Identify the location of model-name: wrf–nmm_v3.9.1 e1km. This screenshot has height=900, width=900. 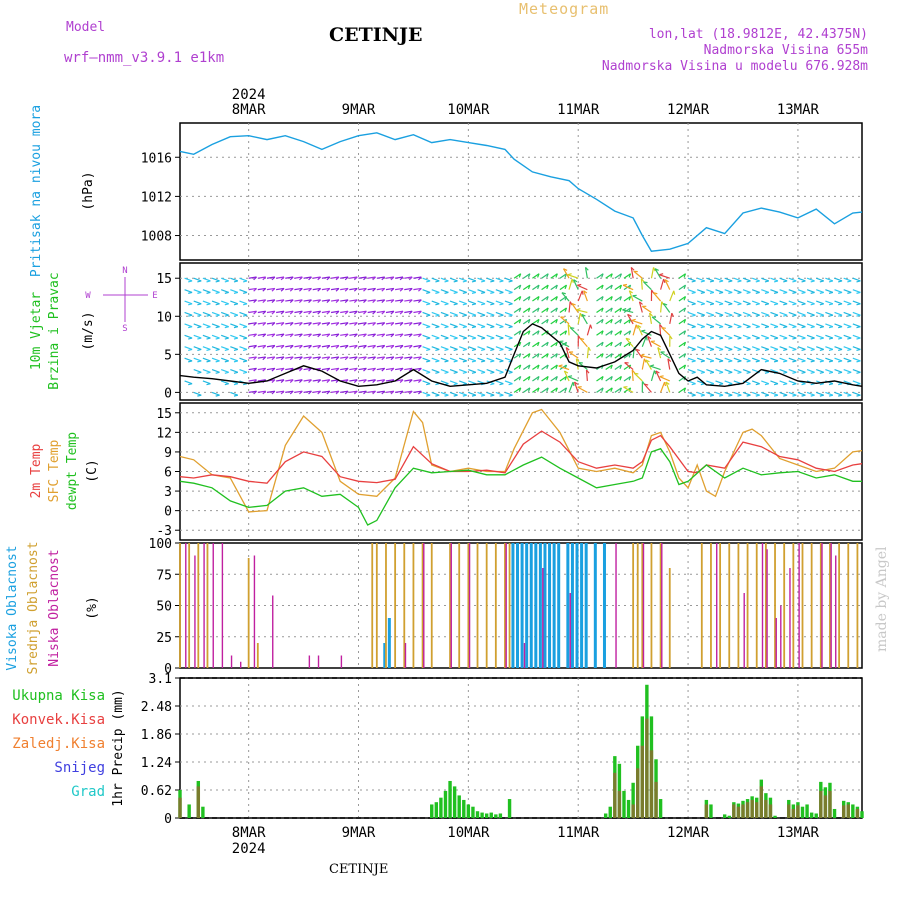
(144, 58).